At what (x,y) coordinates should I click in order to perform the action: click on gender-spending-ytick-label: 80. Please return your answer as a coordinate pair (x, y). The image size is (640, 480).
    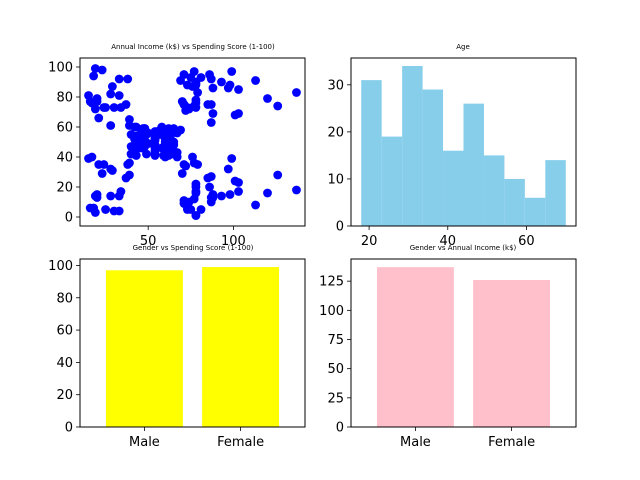
    Looking at the image, I should click on (64, 298).